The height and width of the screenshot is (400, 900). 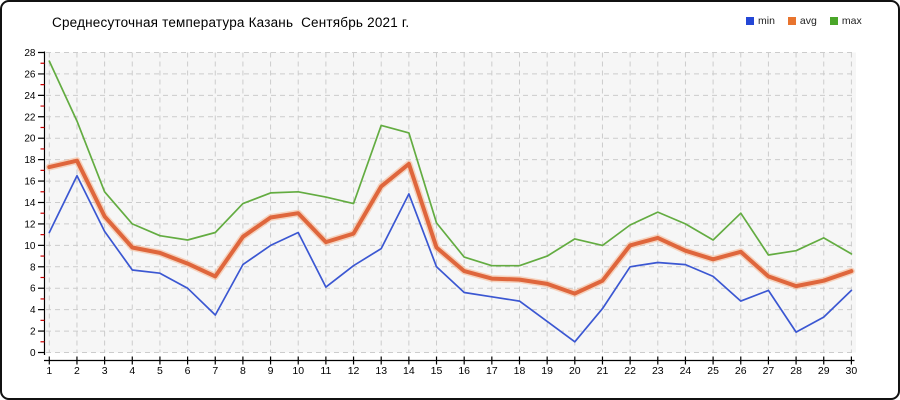 What do you see at coordinates (833, 21) in the screenshot?
I see `max-series-swatch-icon` at bounding box center [833, 21].